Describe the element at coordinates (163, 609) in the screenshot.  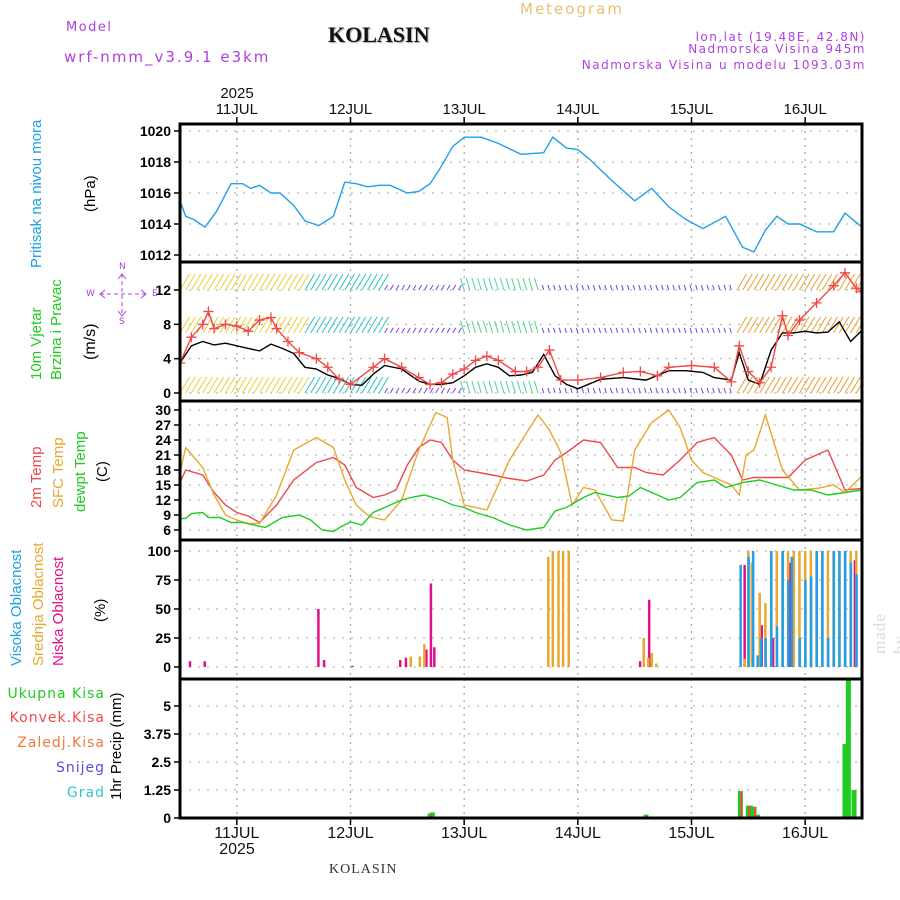
I see `cloud-ytick-label: 50` at that location.